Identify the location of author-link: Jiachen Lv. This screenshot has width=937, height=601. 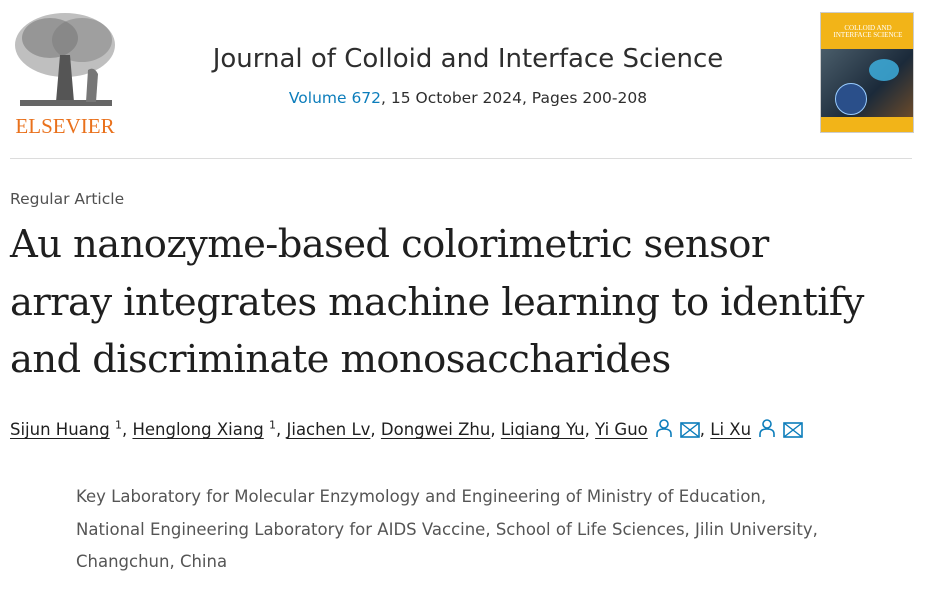
(328, 429).